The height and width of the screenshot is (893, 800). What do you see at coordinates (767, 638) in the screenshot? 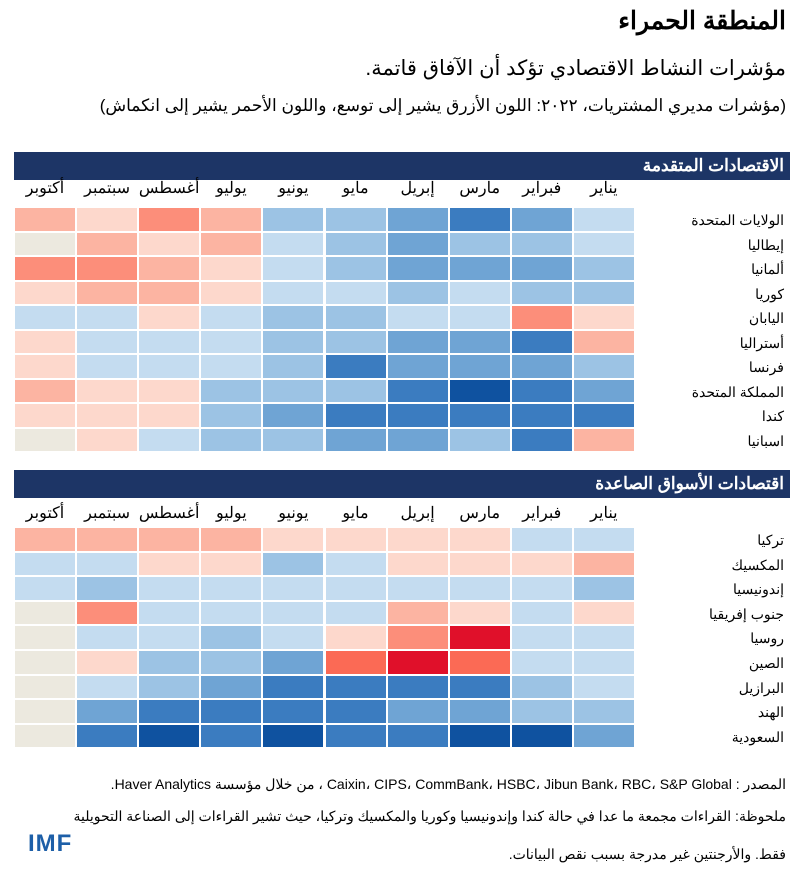
I see `country-label: روسيا` at bounding box center [767, 638].